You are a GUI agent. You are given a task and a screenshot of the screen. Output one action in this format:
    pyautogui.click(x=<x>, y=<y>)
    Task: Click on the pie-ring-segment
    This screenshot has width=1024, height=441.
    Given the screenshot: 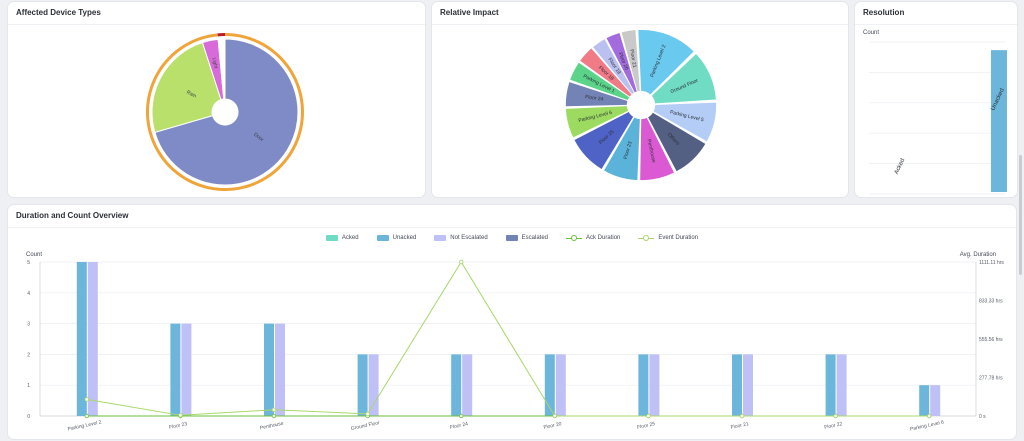 What is the action you would take?
    pyautogui.click(x=221, y=35)
    